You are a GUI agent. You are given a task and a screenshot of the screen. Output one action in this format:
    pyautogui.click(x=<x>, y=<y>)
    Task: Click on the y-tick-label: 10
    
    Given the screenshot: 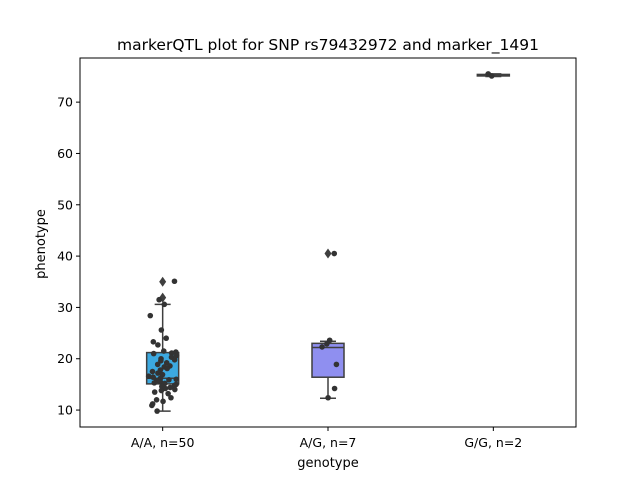 What is the action you would take?
    pyautogui.click(x=65, y=410)
    